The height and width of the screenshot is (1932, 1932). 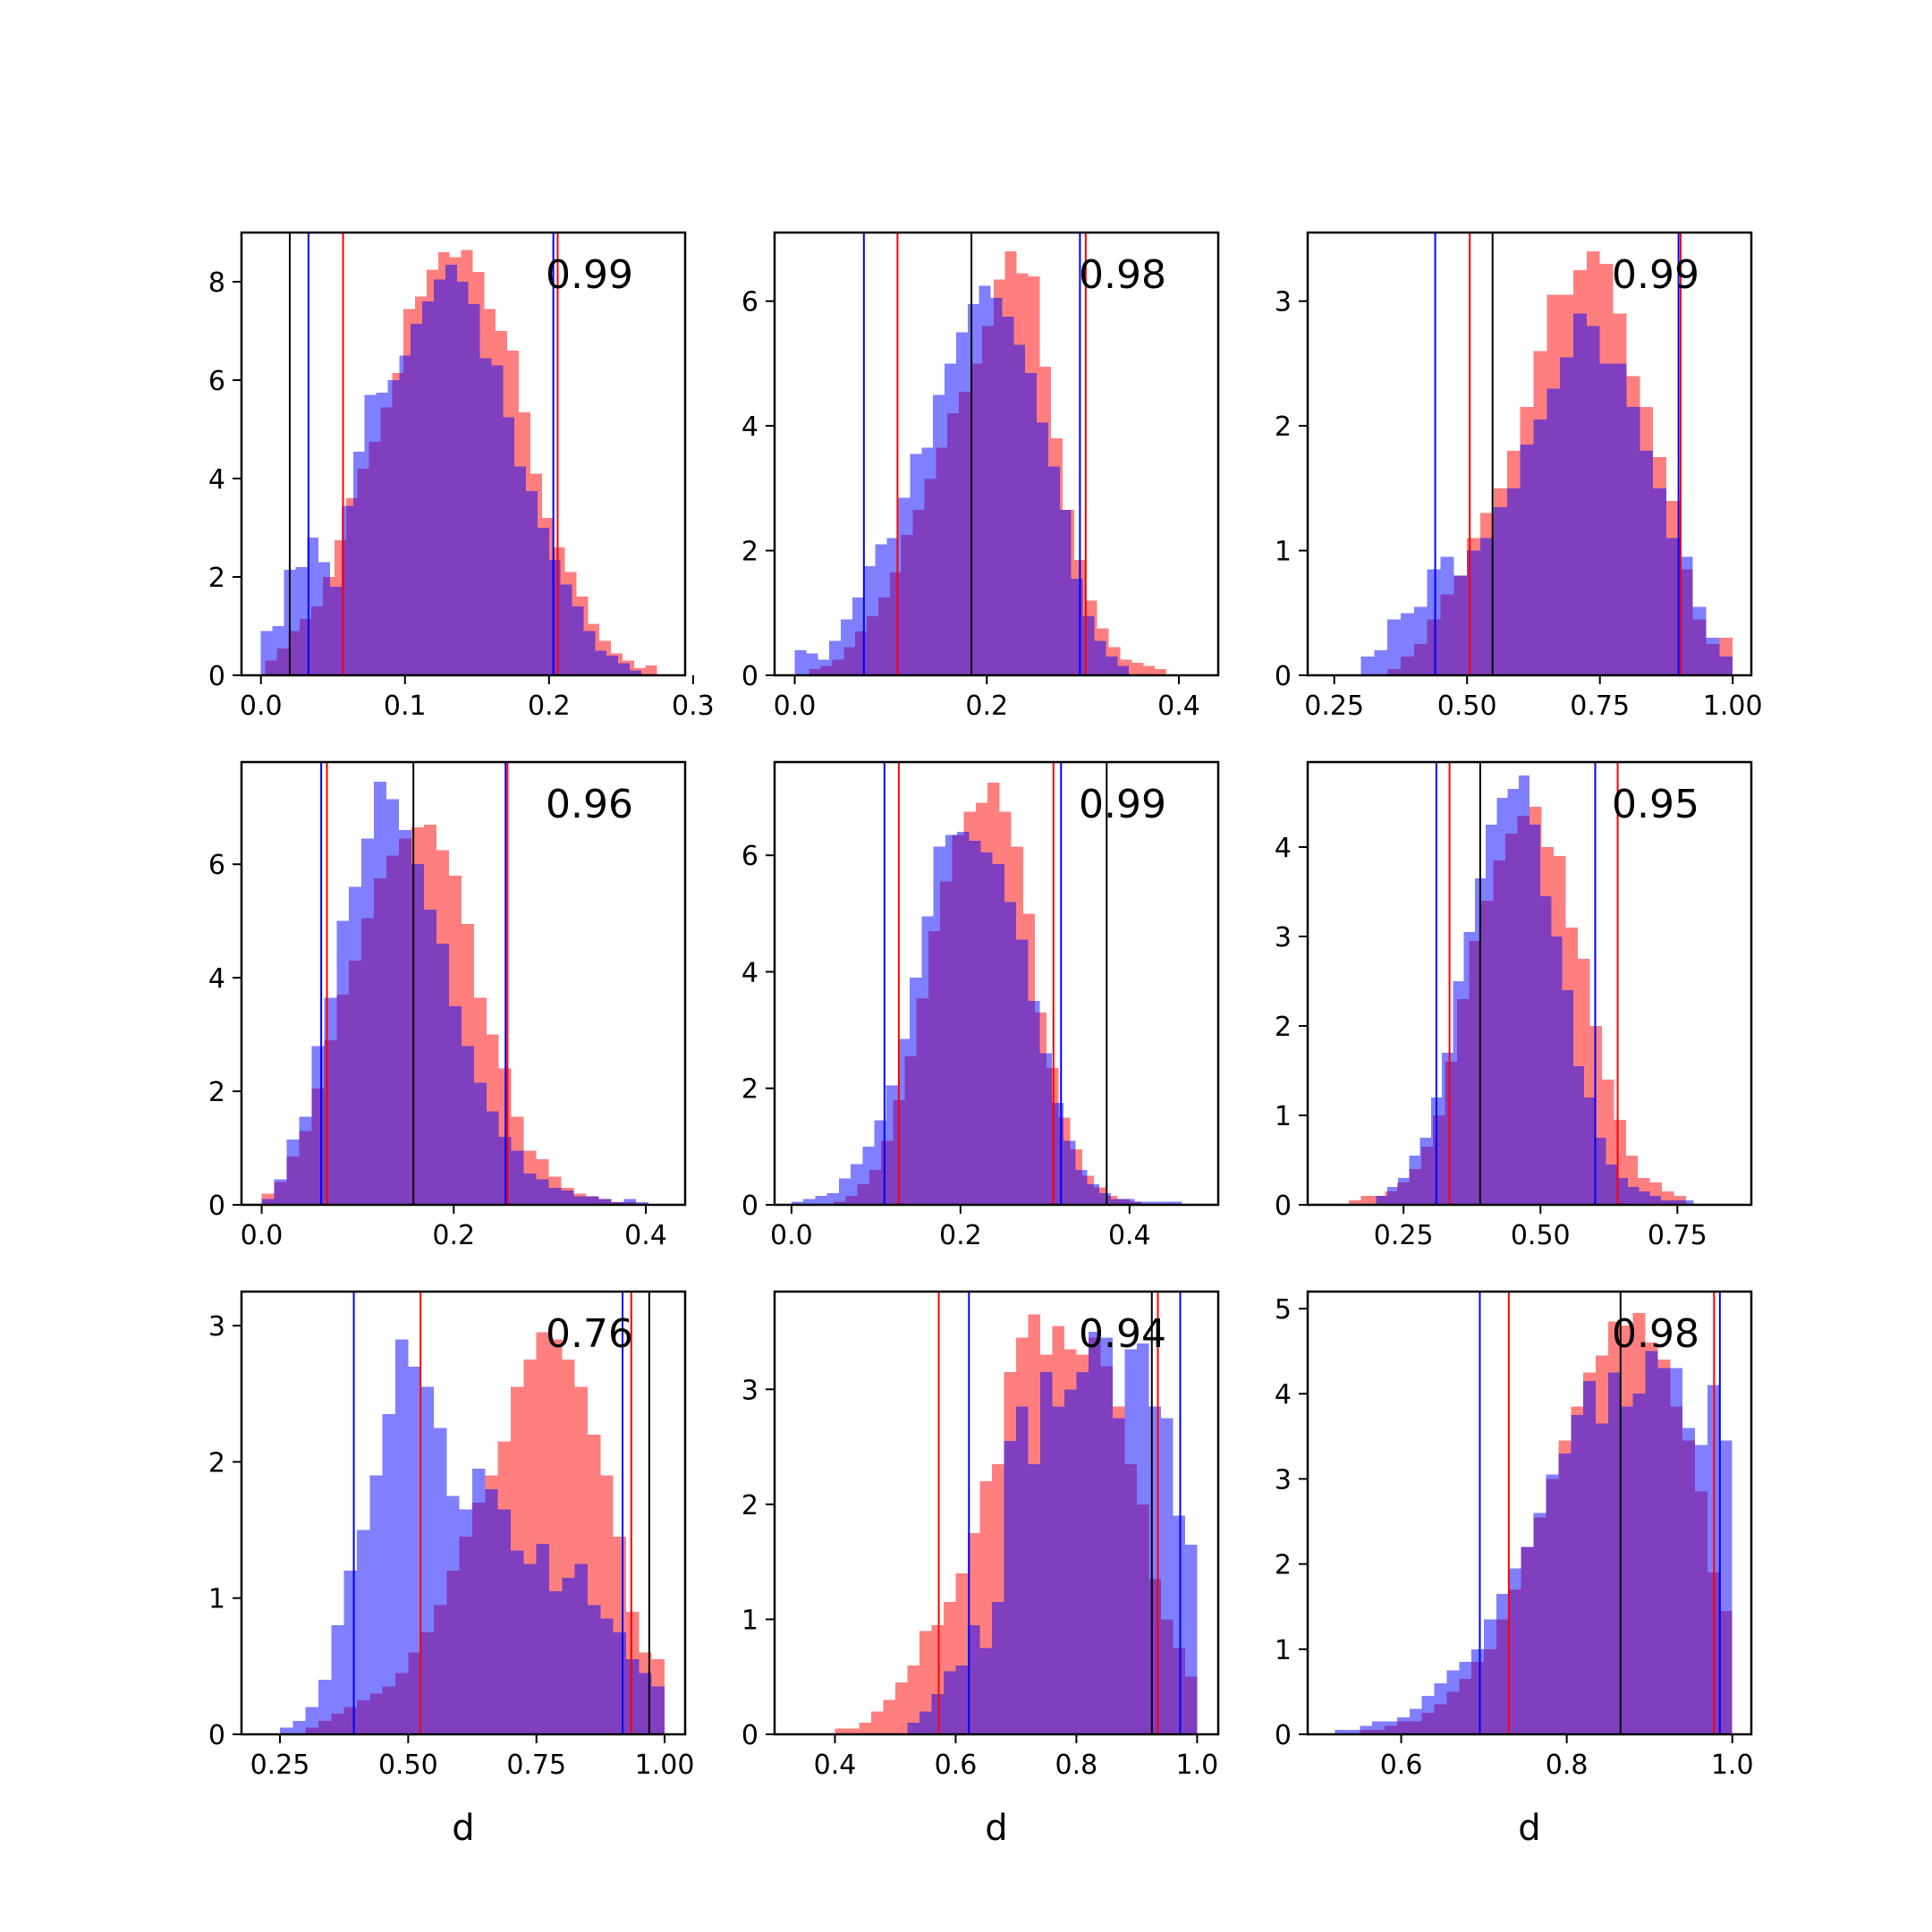 I want to click on panel-8: 0.4 0.6 0.8 1.0 0 1 2 3 0.94 d, so click(x=980, y=1569).